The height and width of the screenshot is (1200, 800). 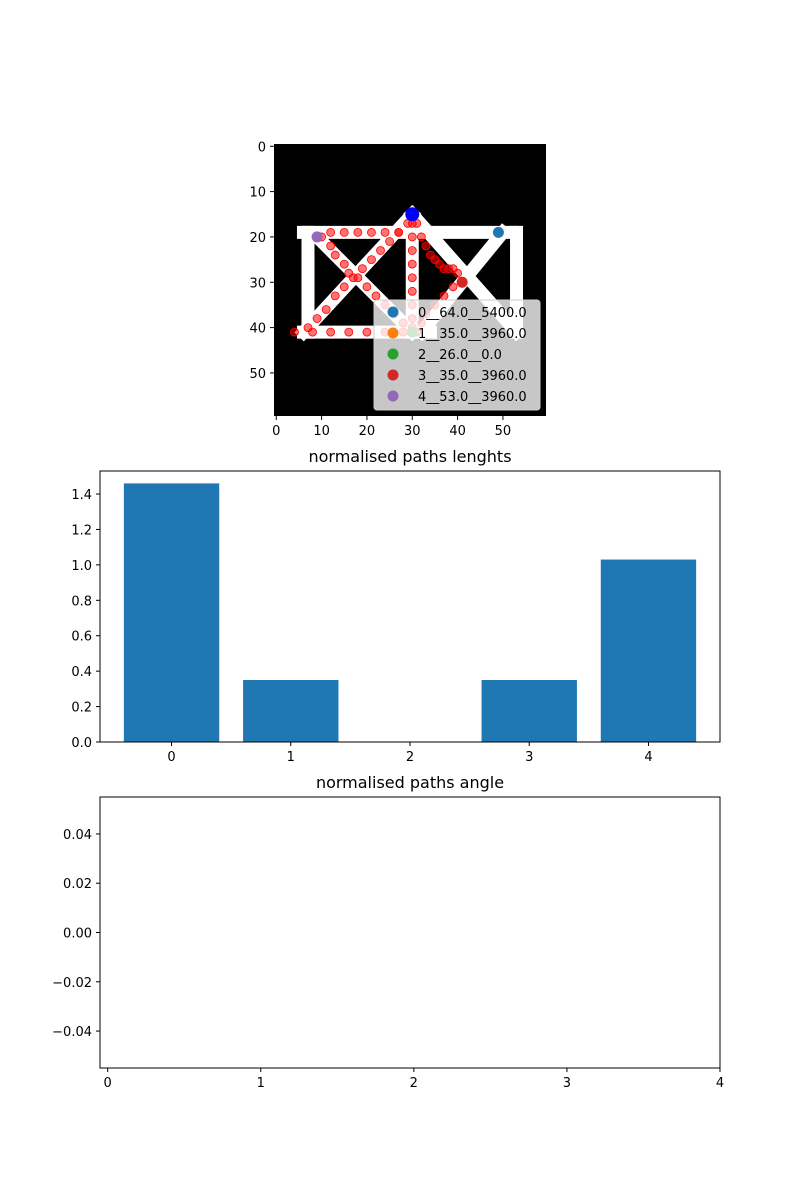 I want to click on y-tick-label: 0.0, so click(x=81, y=743).